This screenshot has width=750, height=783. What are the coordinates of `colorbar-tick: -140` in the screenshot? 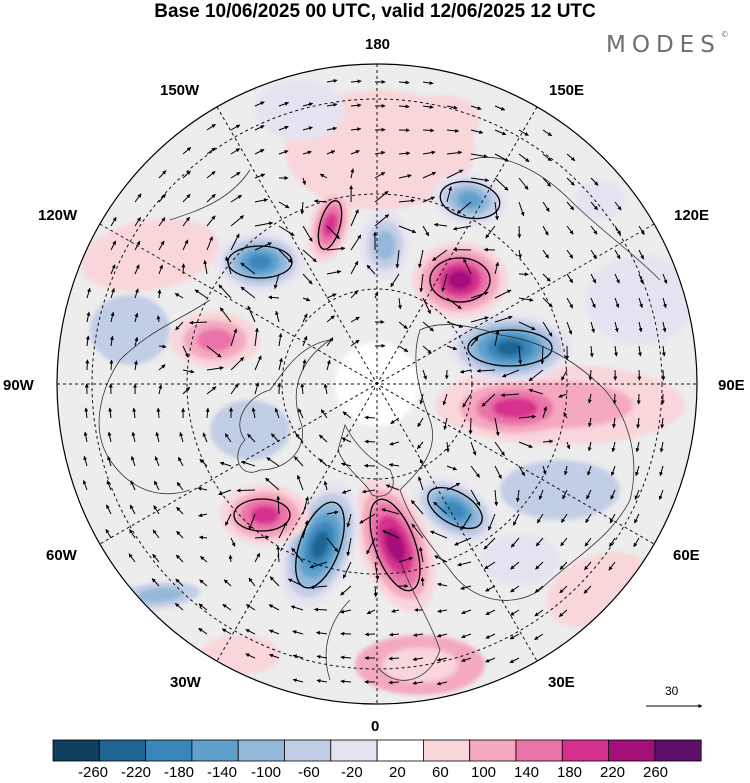 It's located at (222, 772).